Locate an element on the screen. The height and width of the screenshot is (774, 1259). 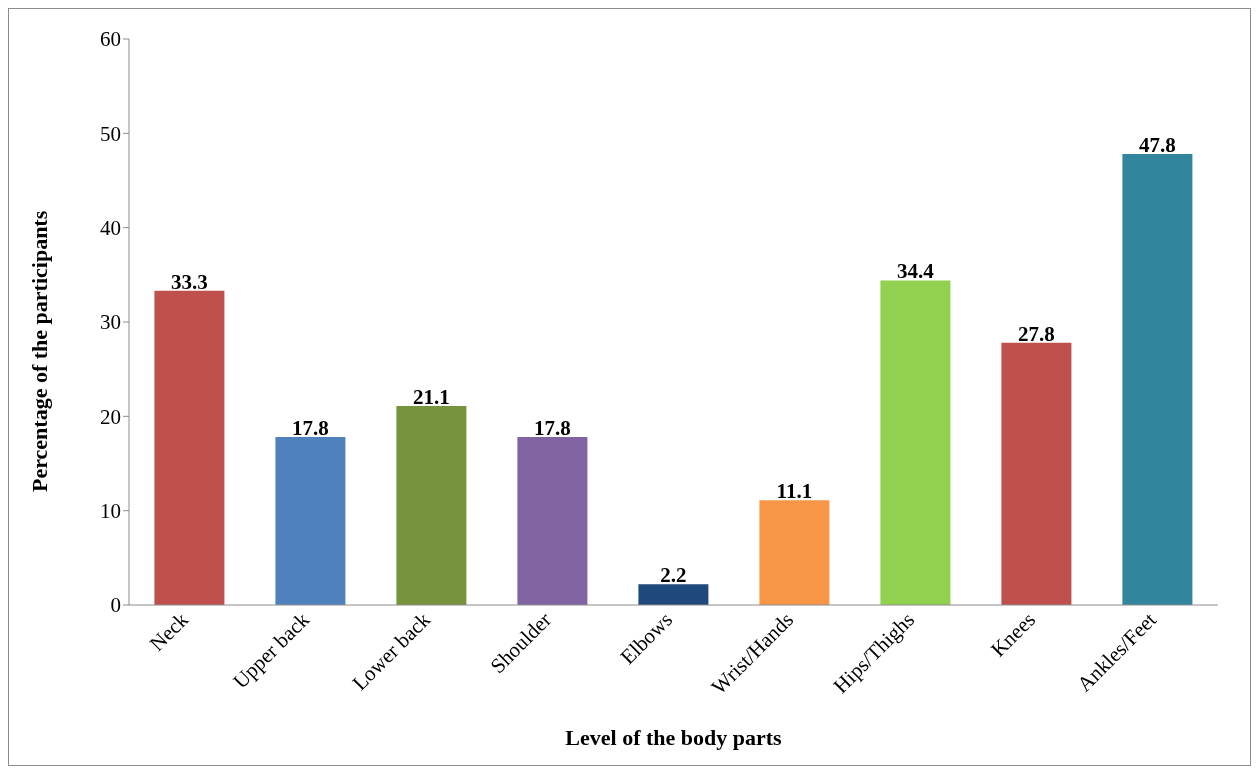
data-label: 34.4 is located at coordinates (916, 271).